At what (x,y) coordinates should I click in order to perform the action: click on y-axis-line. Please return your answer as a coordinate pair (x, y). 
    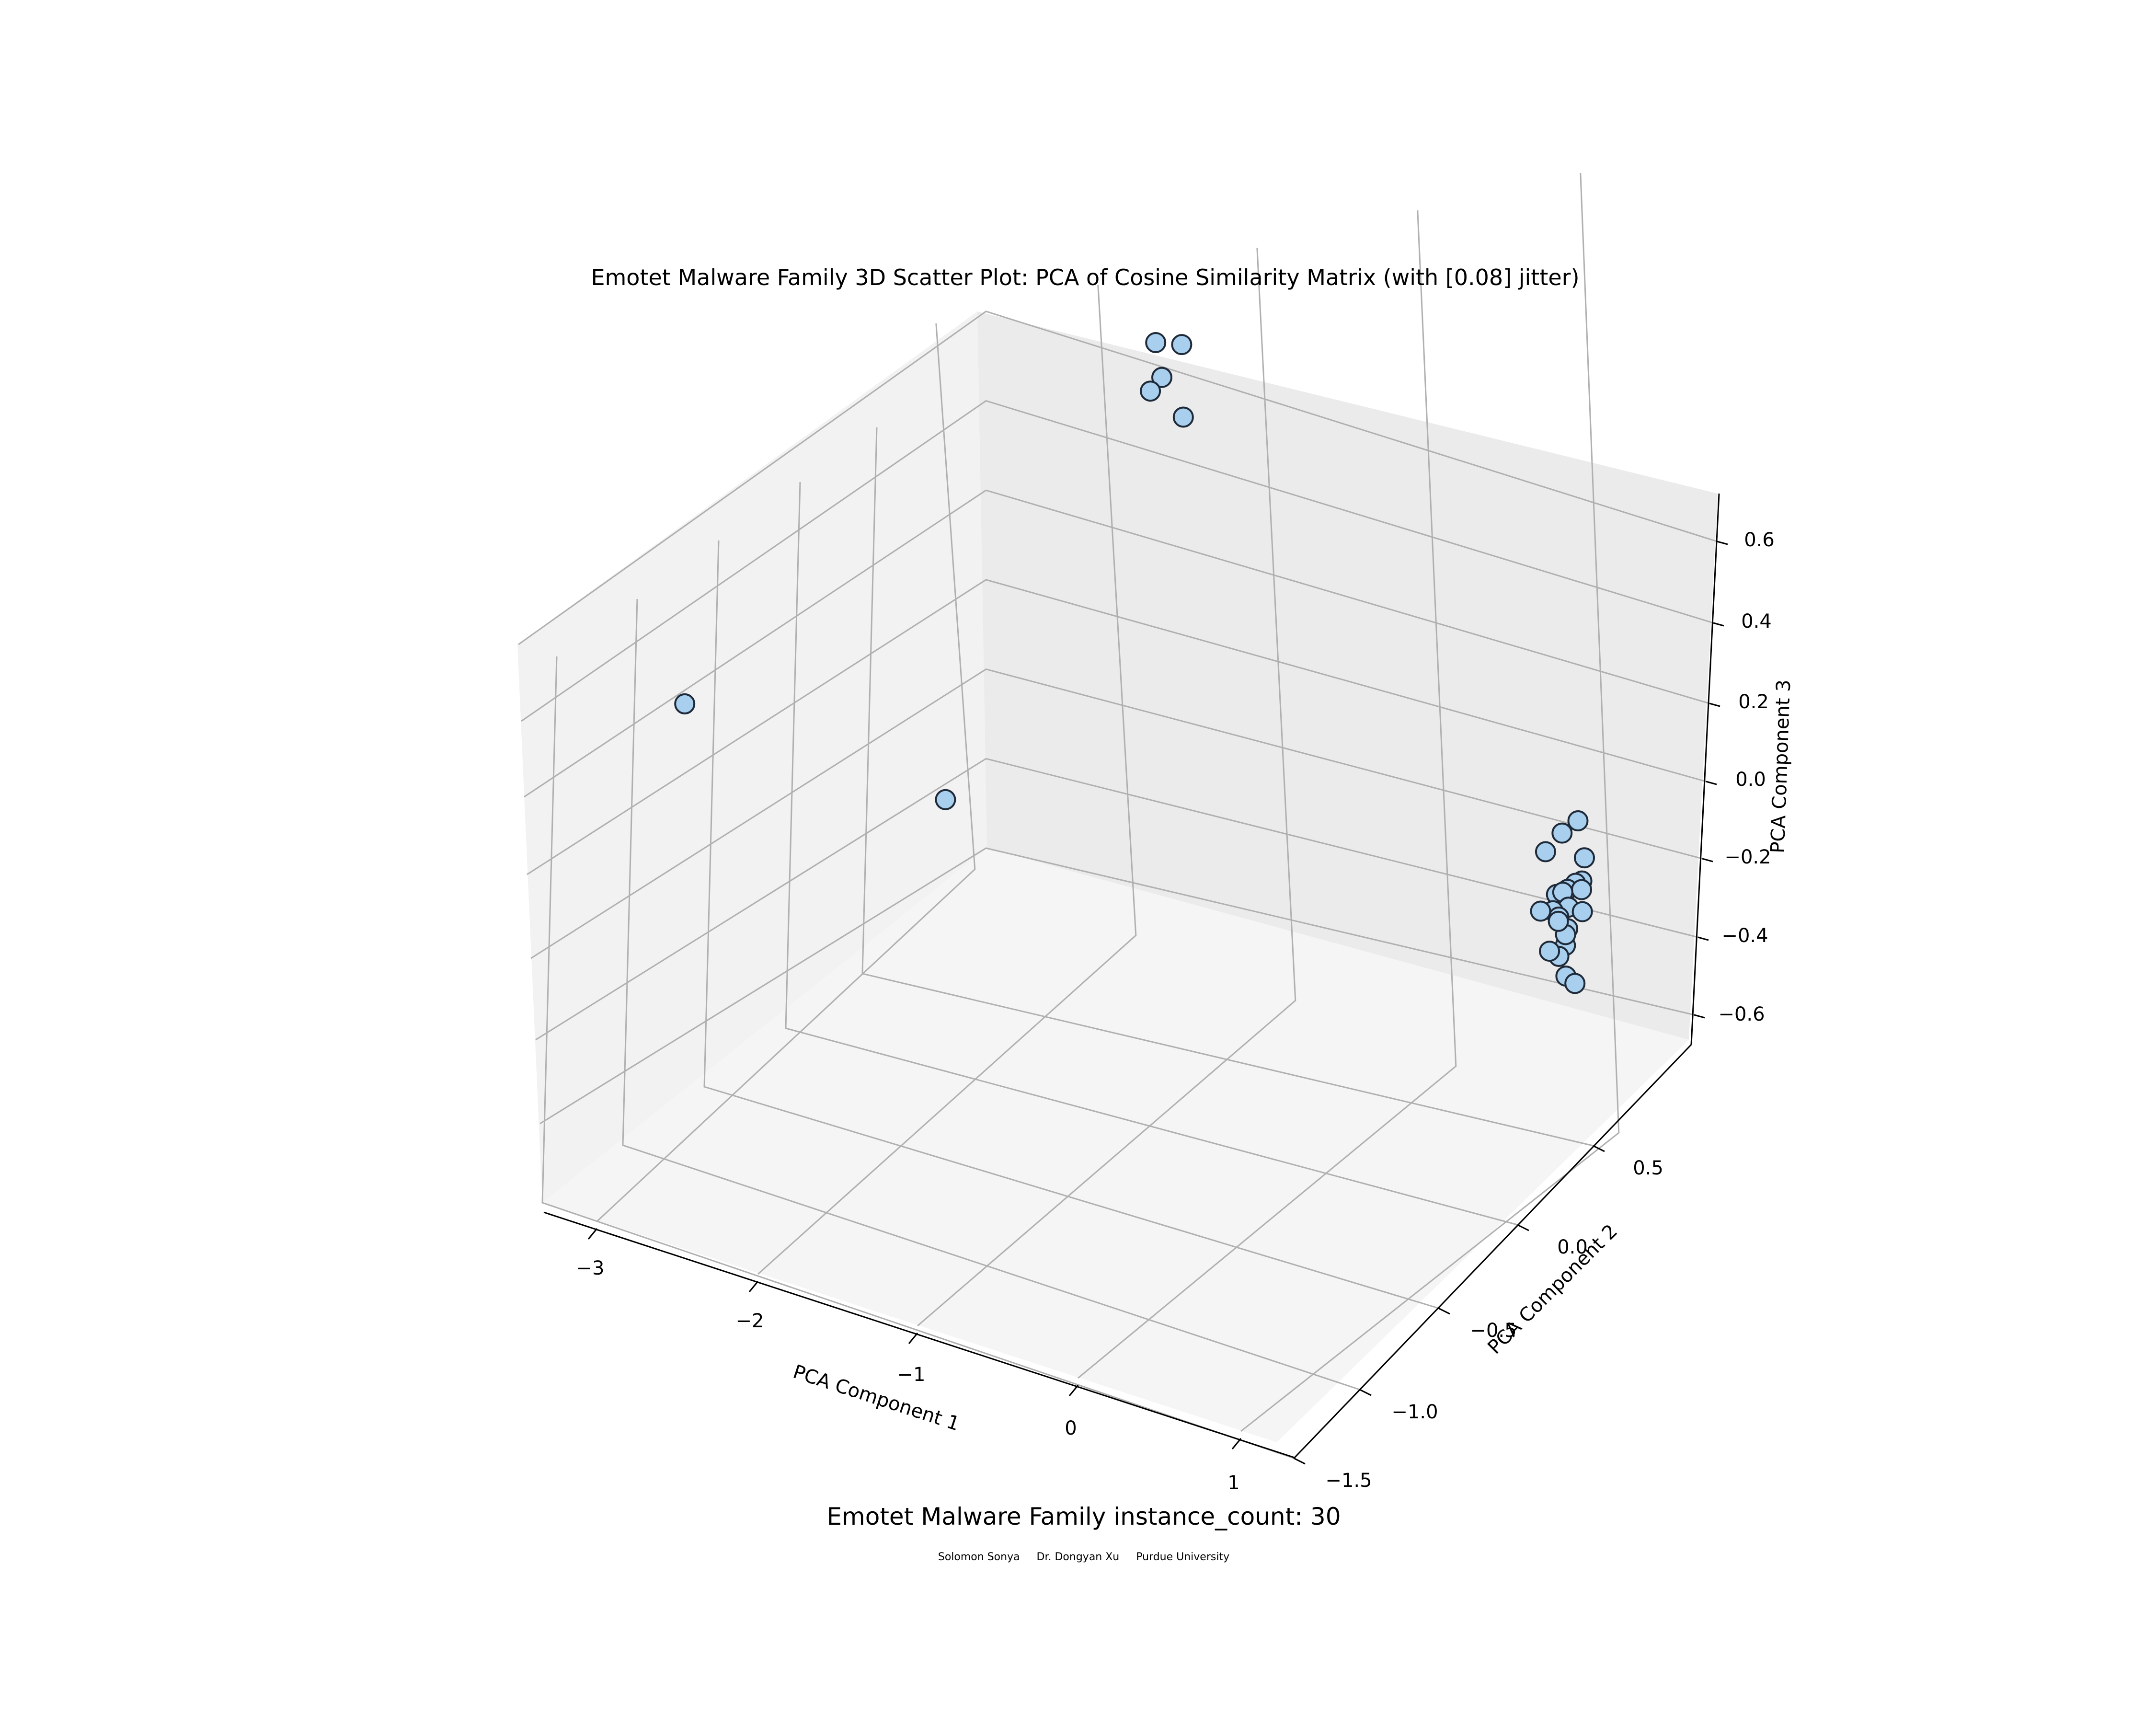
    Looking at the image, I should click on (1493, 1251).